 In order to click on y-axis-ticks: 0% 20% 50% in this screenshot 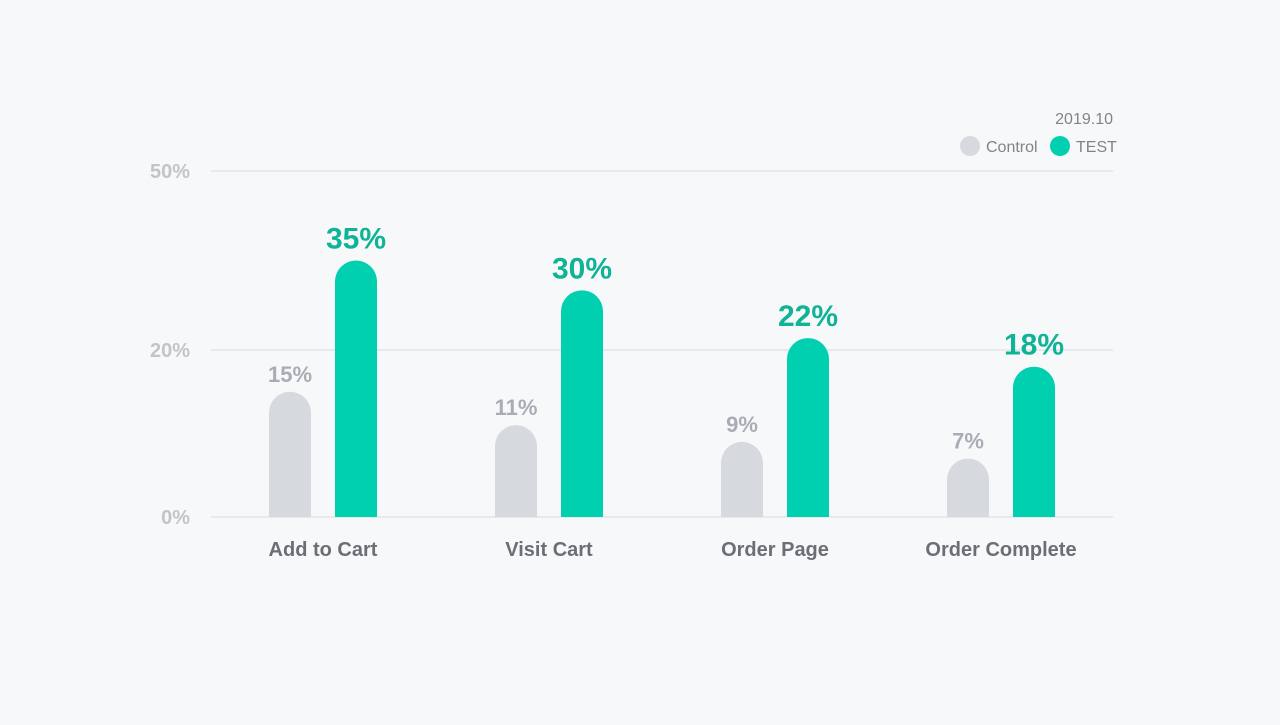, I will do `click(170, 345)`.